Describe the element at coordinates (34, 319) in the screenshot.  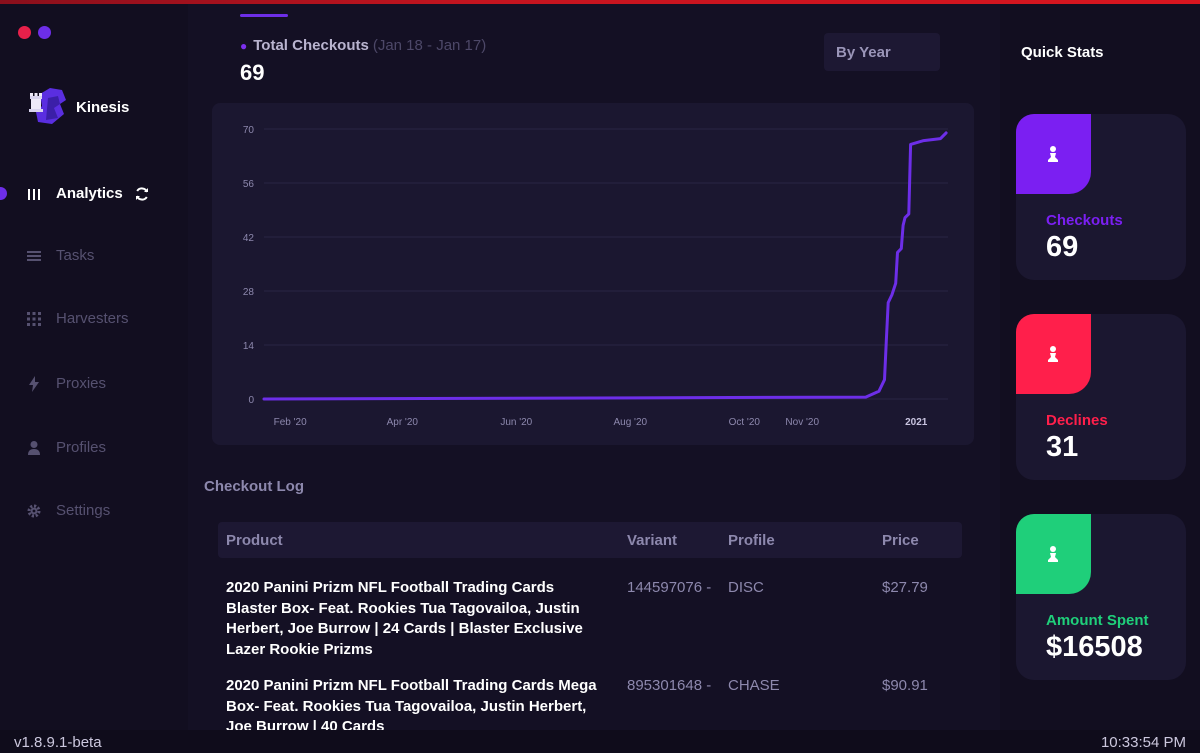
I see `grid-icon` at that location.